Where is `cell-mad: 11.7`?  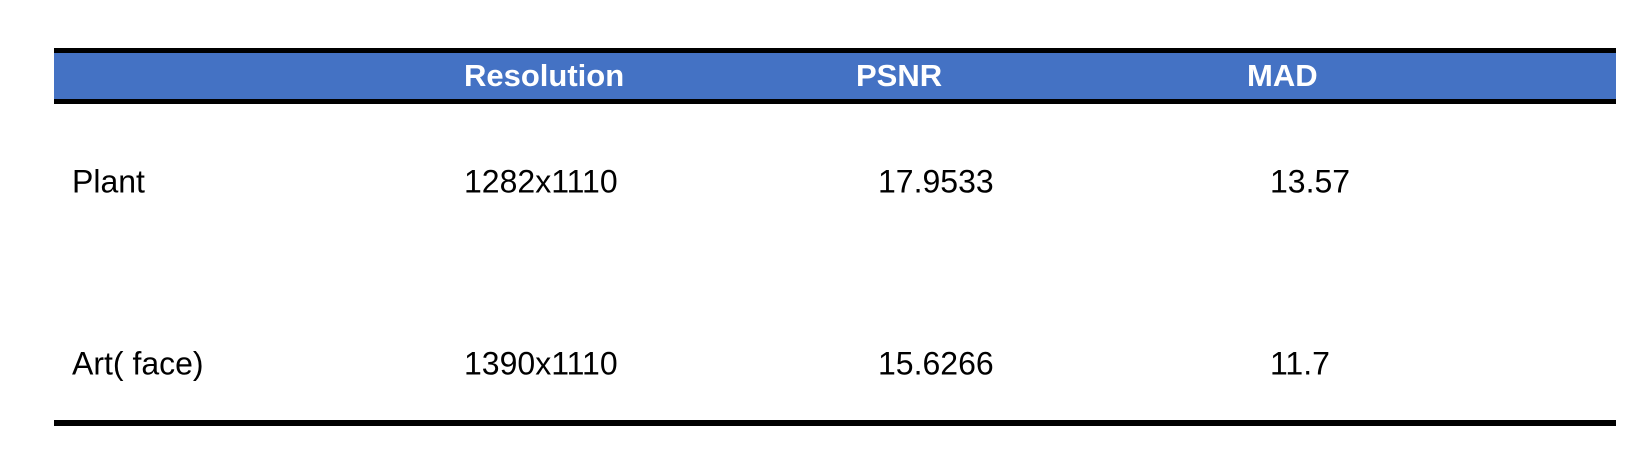 cell-mad: 11.7 is located at coordinates (1300, 363).